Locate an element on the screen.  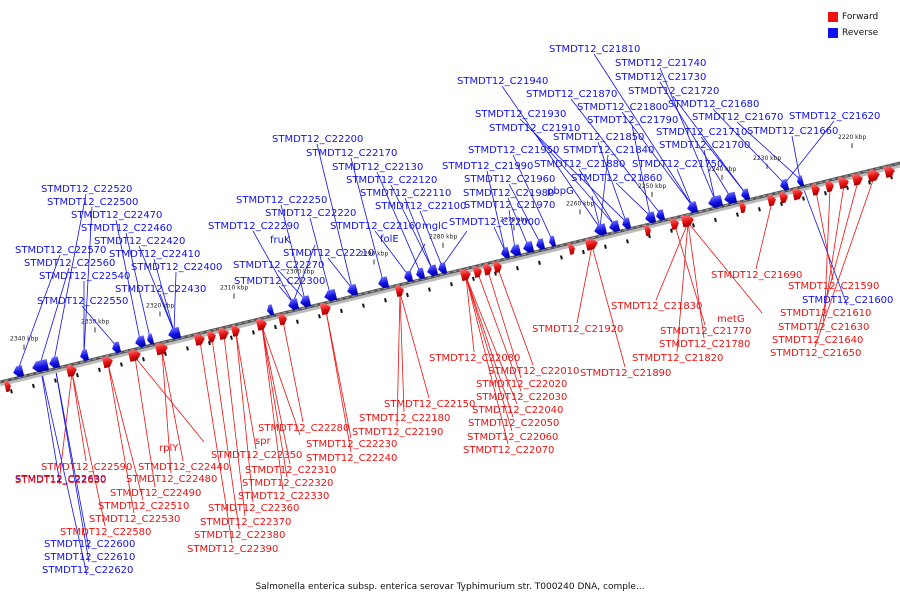
reverse-gene-label: STMDT12_C22630 is located at coordinates (60, 479).